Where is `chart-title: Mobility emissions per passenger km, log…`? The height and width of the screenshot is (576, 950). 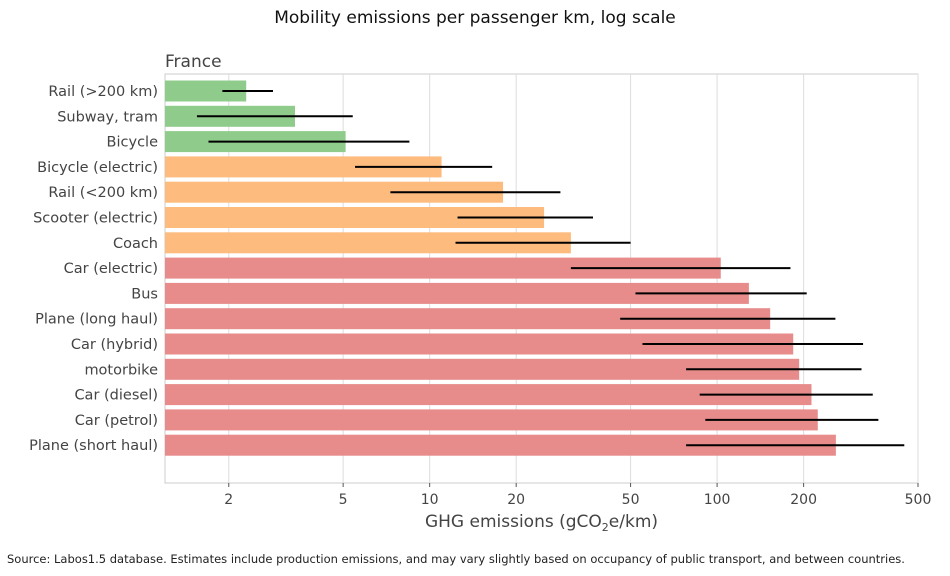 chart-title: Mobility emissions per passenger km, log… is located at coordinates (475, 18).